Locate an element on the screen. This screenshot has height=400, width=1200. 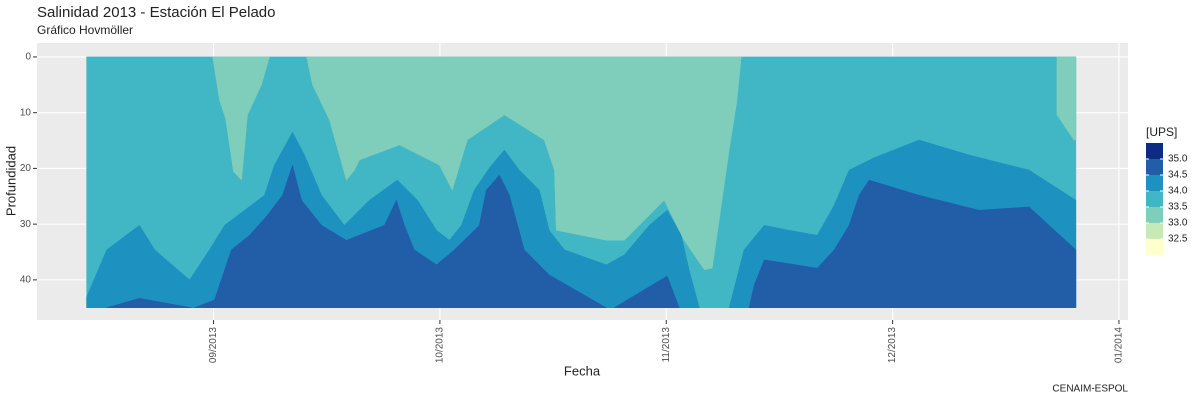
legend-title: [UPS] is located at coordinates (1161, 132).